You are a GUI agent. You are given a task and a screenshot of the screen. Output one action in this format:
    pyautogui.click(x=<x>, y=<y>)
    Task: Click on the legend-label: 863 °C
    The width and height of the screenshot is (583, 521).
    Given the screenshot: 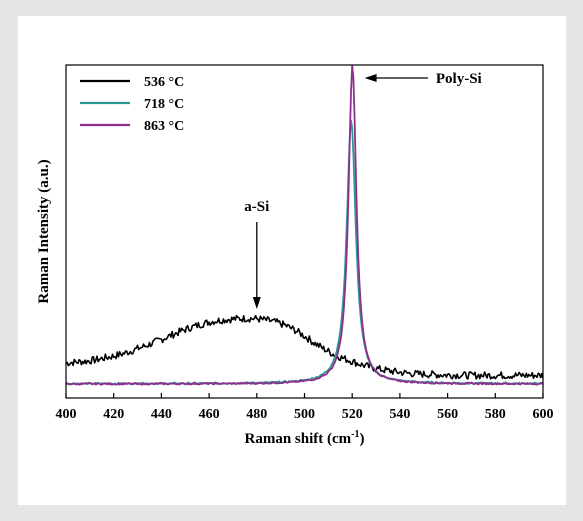 What is the action you would take?
    pyautogui.click(x=164, y=126)
    